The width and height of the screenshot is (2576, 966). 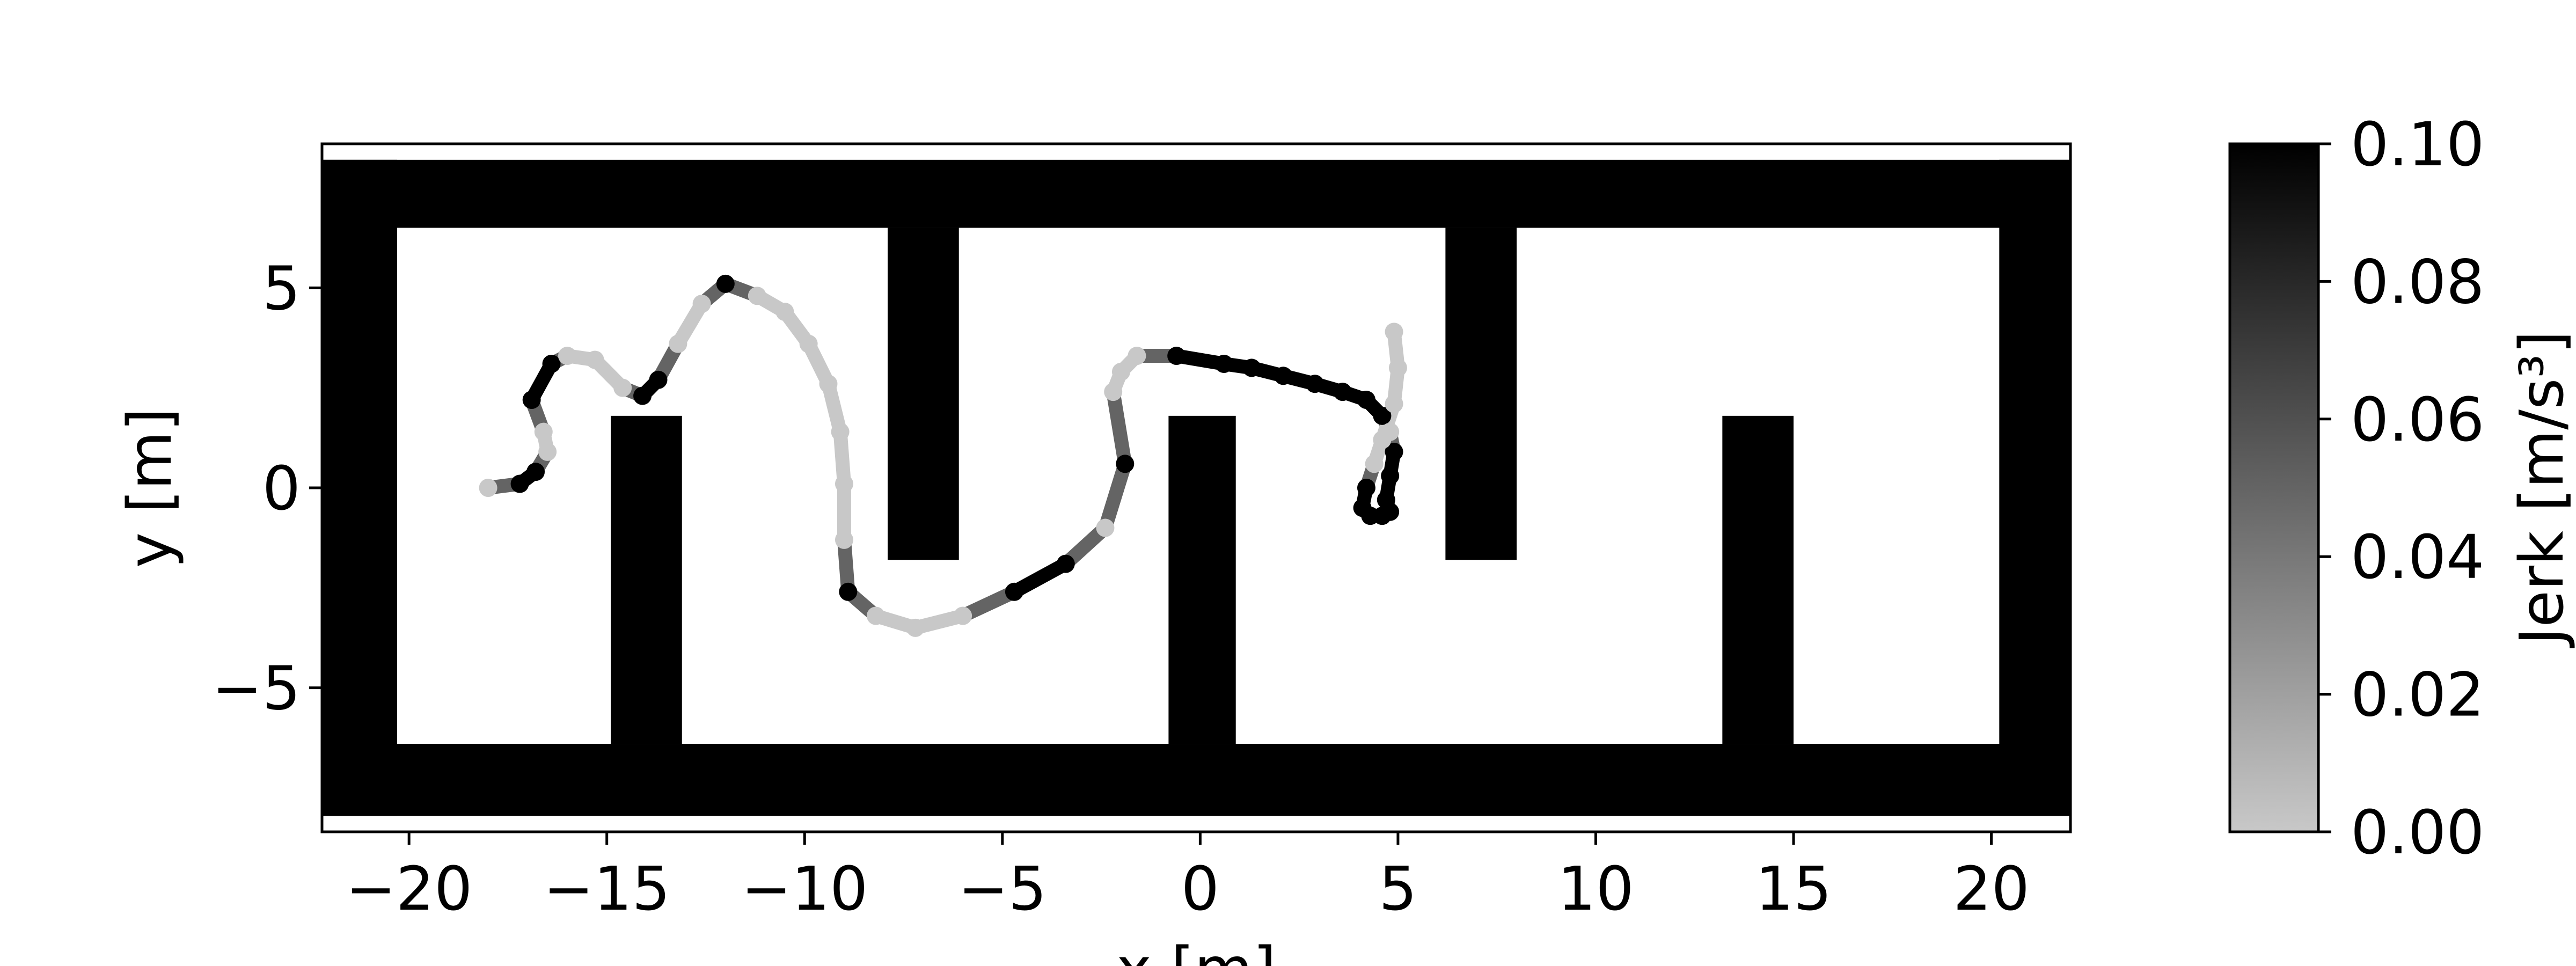 What do you see at coordinates (1002, 889) in the screenshot?
I see `x-tick-label: −5` at bounding box center [1002, 889].